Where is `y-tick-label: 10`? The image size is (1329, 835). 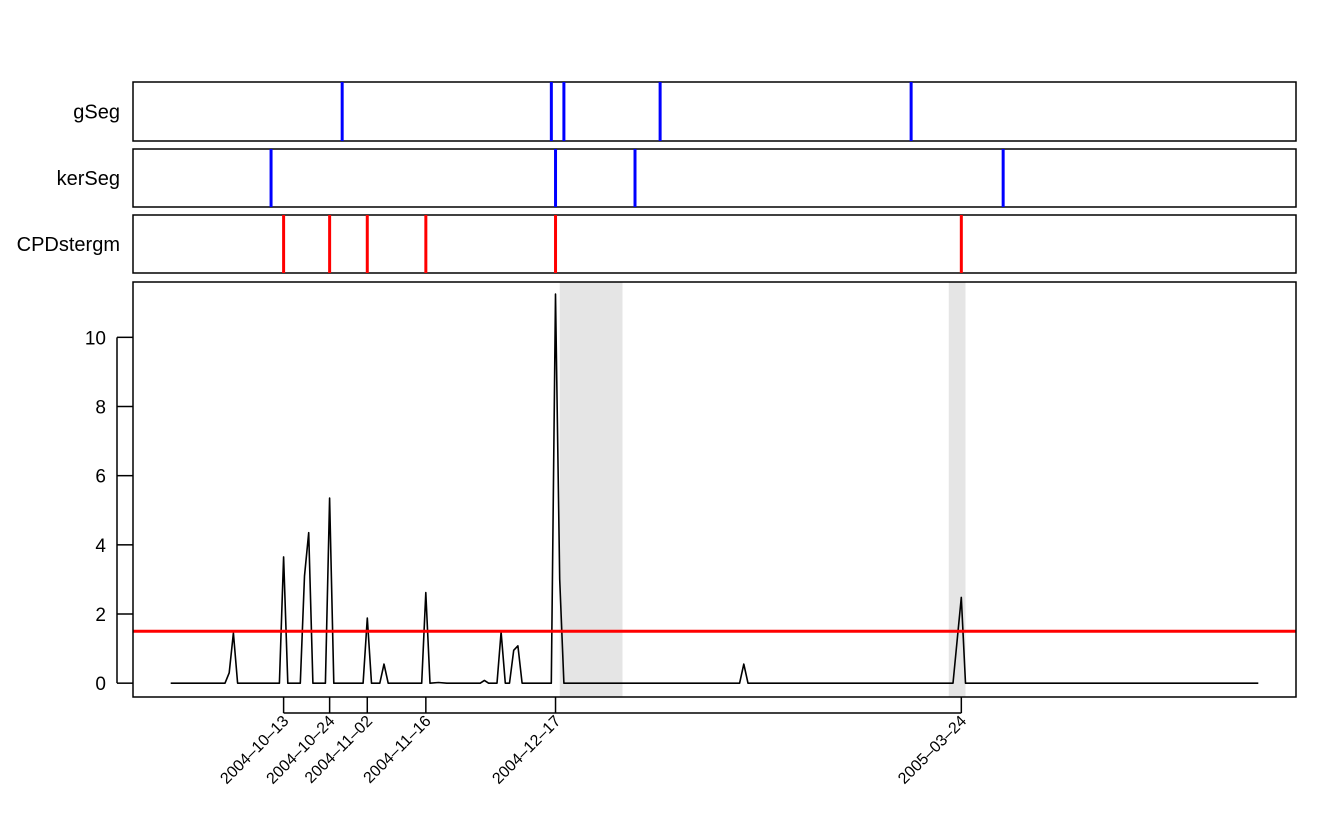 y-tick-label: 10 is located at coordinates (95, 338).